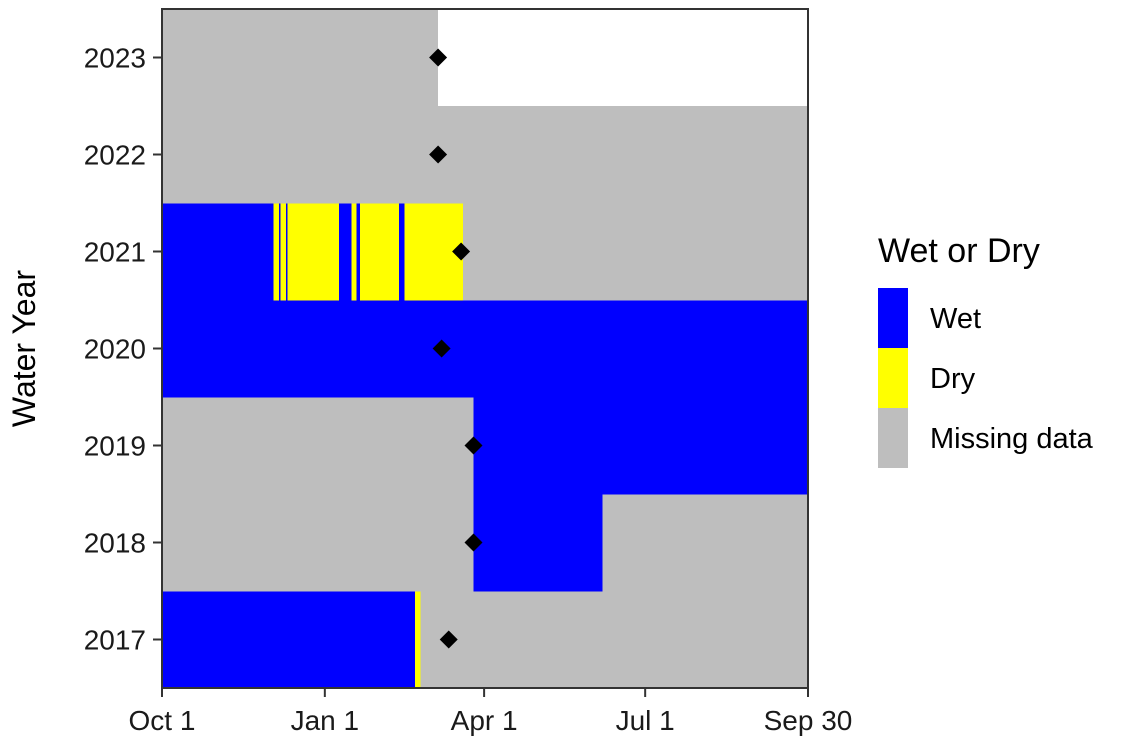  What do you see at coordinates (162, 720) in the screenshot?
I see `x-tick-label-0: Oct 1` at bounding box center [162, 720].